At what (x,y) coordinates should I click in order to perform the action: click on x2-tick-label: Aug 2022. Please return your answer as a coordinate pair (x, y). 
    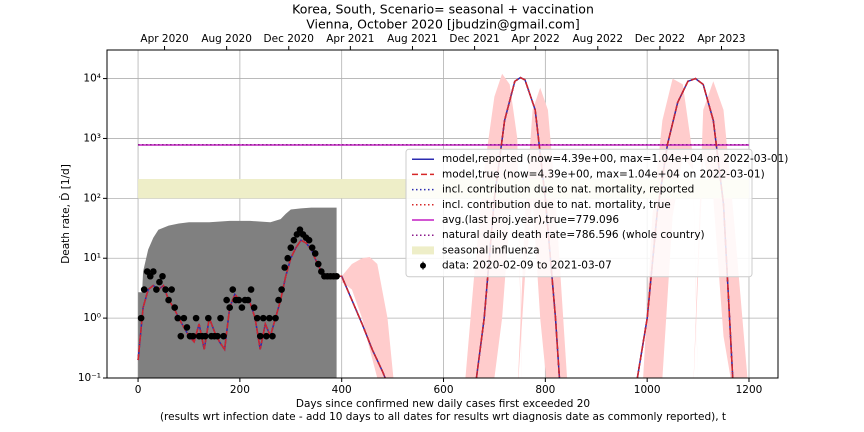
    Looking at the image, I should click on (597, 39).